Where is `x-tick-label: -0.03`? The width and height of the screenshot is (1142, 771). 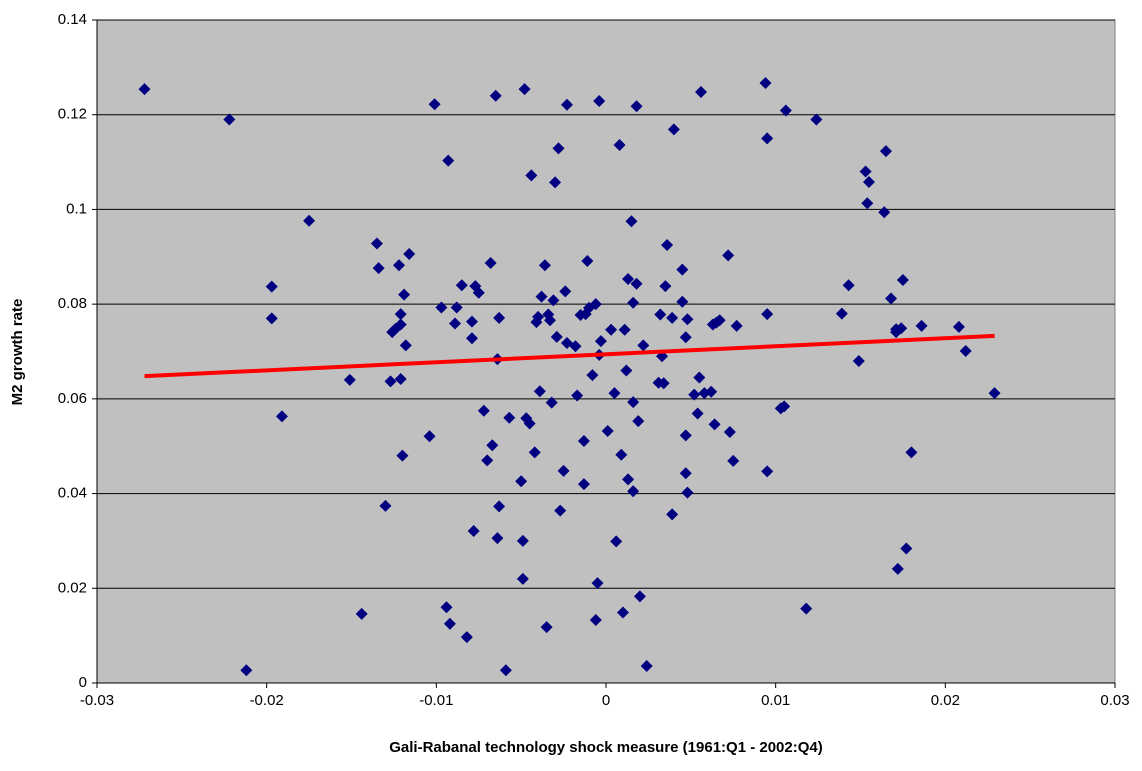 x-tick-label: -0.03 is located at coordinates (97, 700).